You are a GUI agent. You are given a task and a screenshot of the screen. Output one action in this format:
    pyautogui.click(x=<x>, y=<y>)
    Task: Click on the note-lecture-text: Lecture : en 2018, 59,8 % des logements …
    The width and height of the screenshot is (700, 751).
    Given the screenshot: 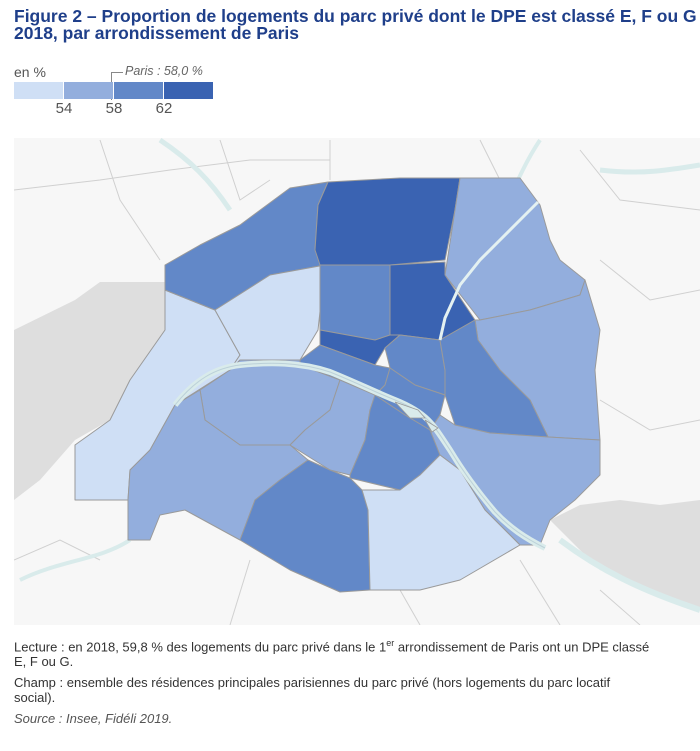 What is the action you would take?
    pyautogui.click(x=200, y=647)
    